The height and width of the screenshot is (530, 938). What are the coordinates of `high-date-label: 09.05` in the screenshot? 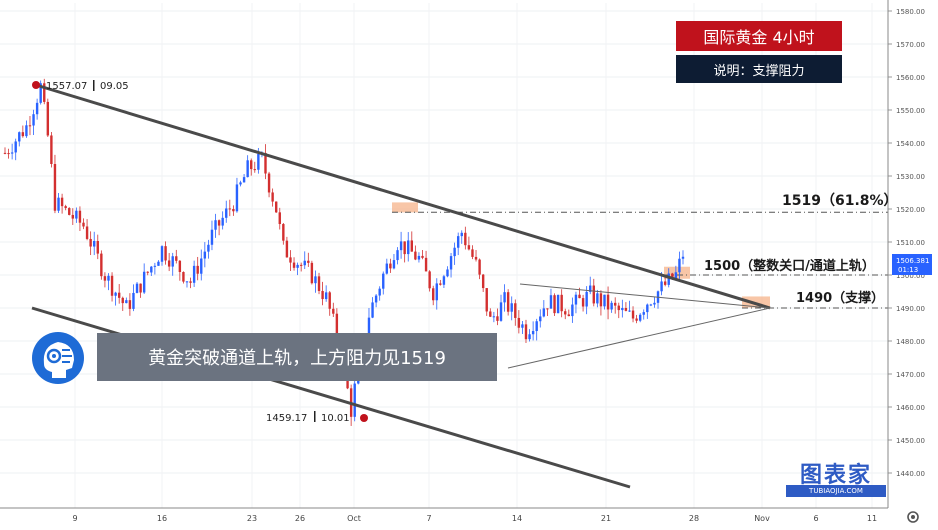 It's located at (114, 86).